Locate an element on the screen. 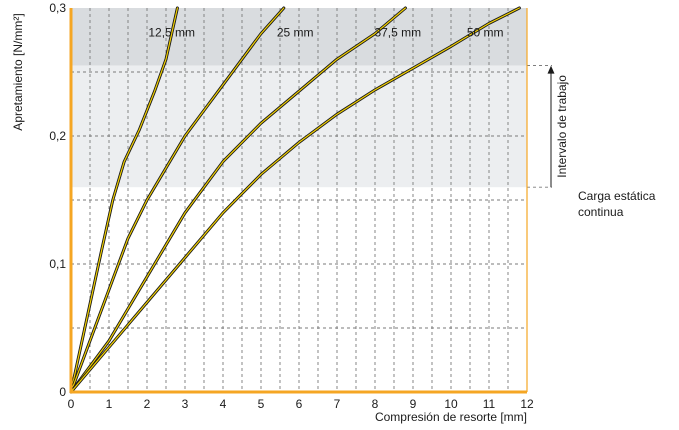  y-tick-labels: 0 0,1 0,2 0,3 is located at coordinates (57, 200).